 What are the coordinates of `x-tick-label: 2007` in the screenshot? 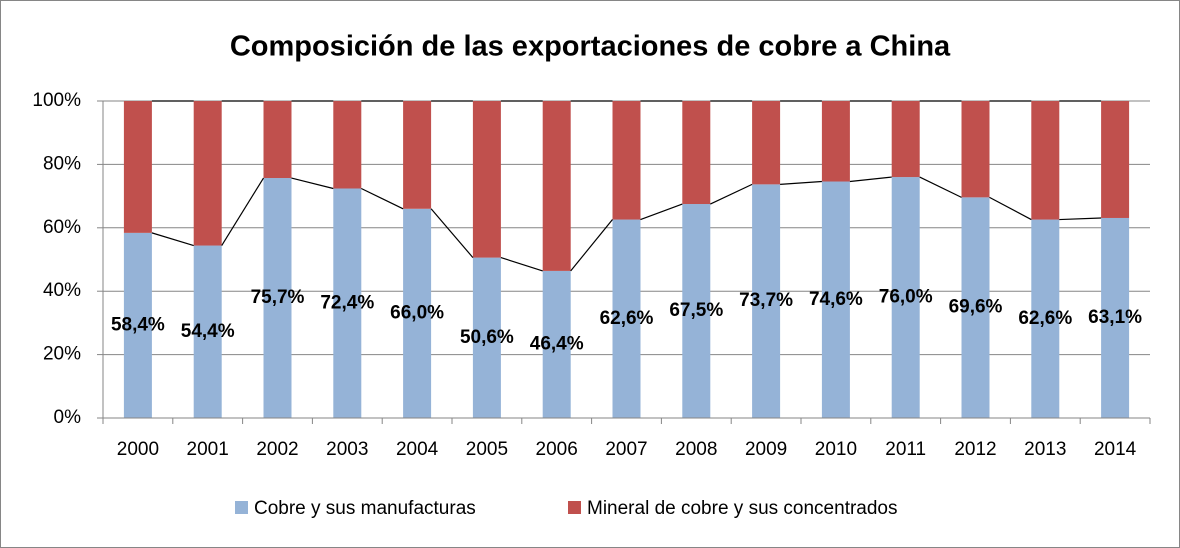 It's located at (626, 449).